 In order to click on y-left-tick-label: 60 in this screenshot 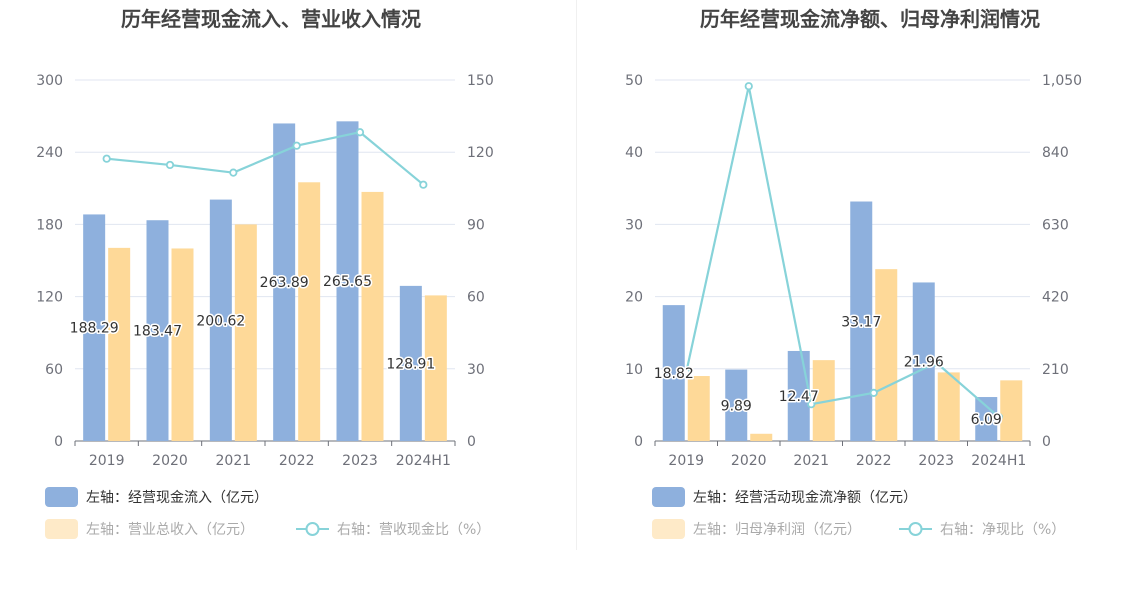, I will do `click(54, 370)`.